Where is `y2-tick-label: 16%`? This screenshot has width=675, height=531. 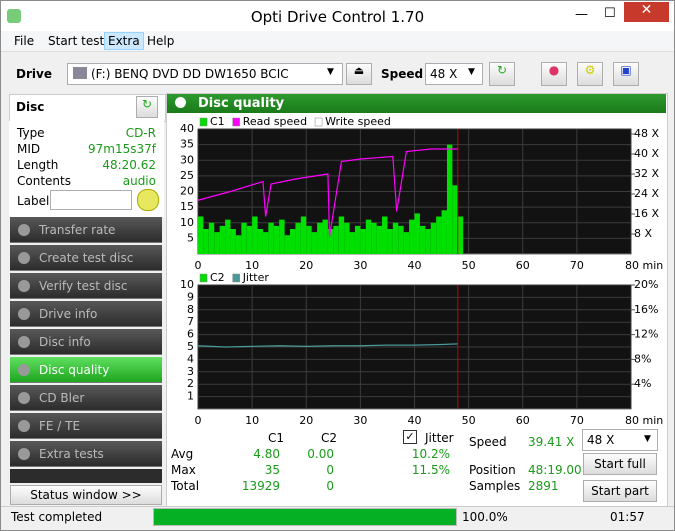 y2-tick-label: 16% is located at coordinates (646, 309).